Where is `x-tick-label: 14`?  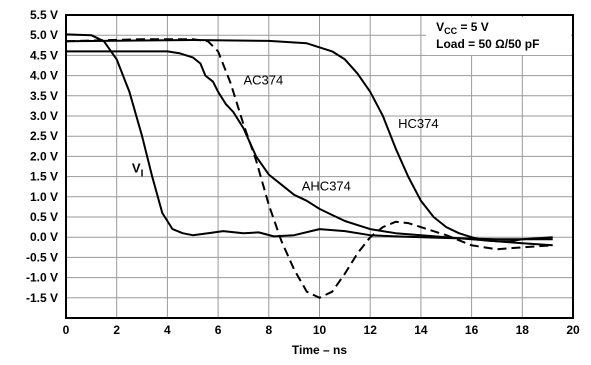 x-tick-label: 14 is located at coordinates (421, 330).